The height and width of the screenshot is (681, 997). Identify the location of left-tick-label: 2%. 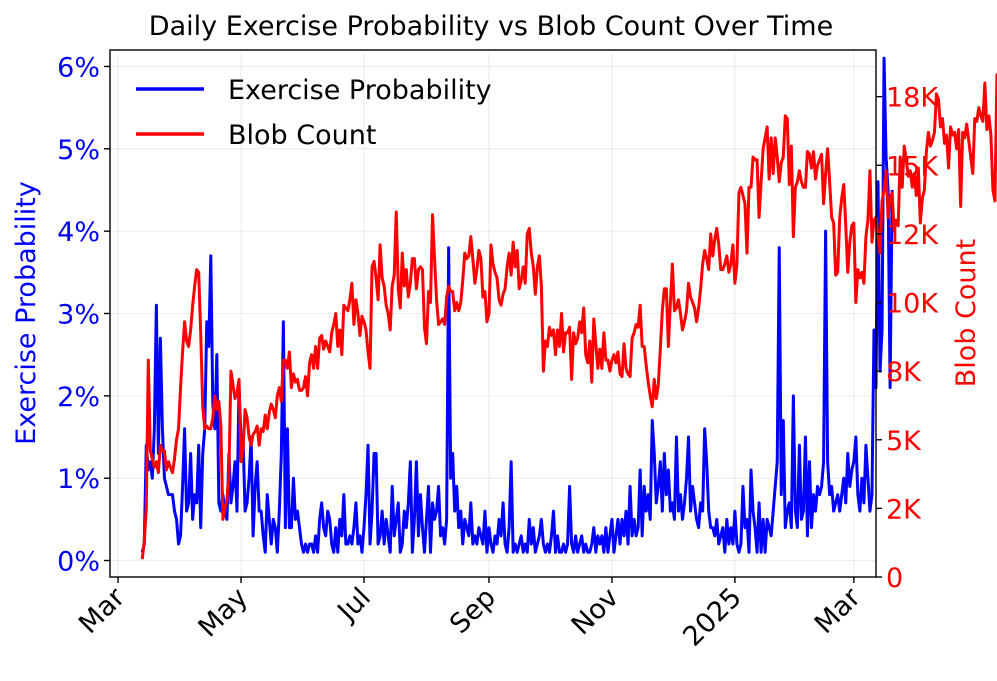
(78, 397).